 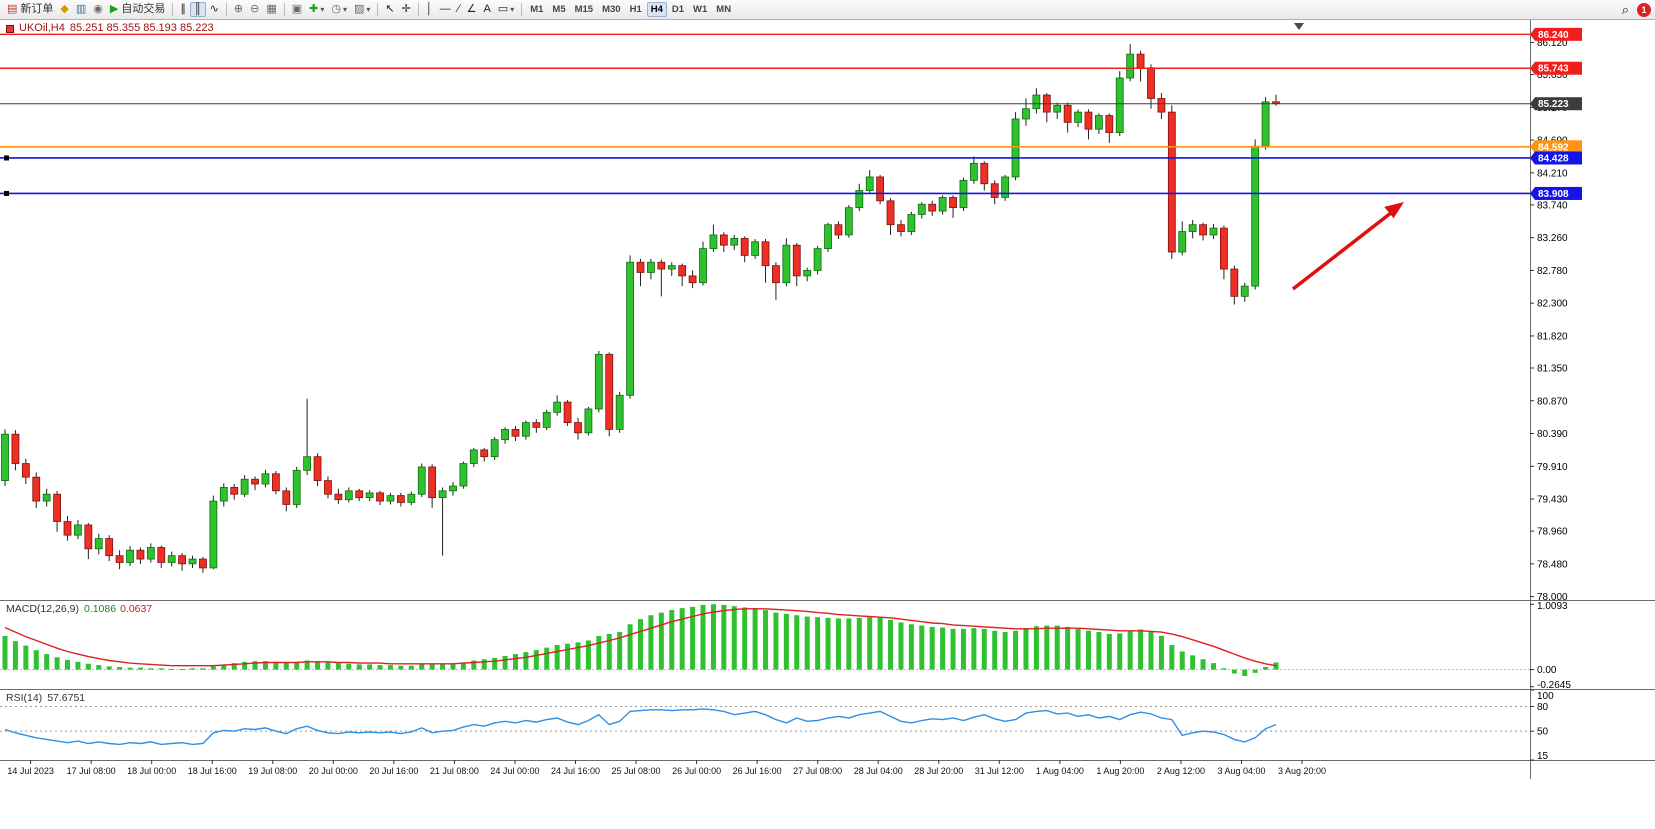 What do you see at coordinates (98, 9) in the screenshot?
I see `community-button: ◉` at bounding box center [98, 9].